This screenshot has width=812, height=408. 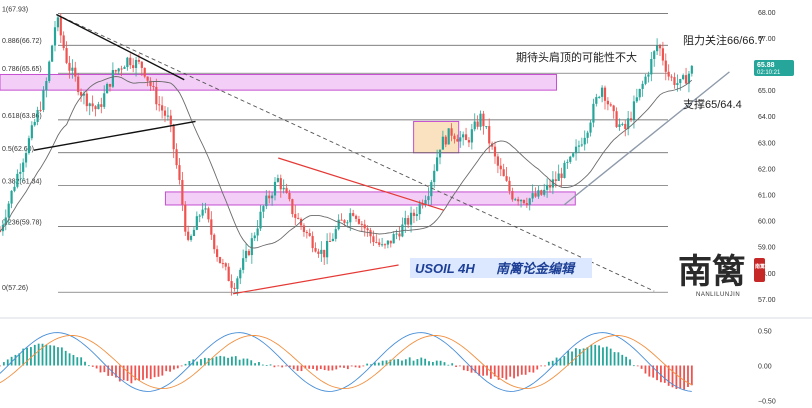 What do you see at coordinates (346, 362) in the screenshot?
I see `signal-line` at bounding box center [346, 362].